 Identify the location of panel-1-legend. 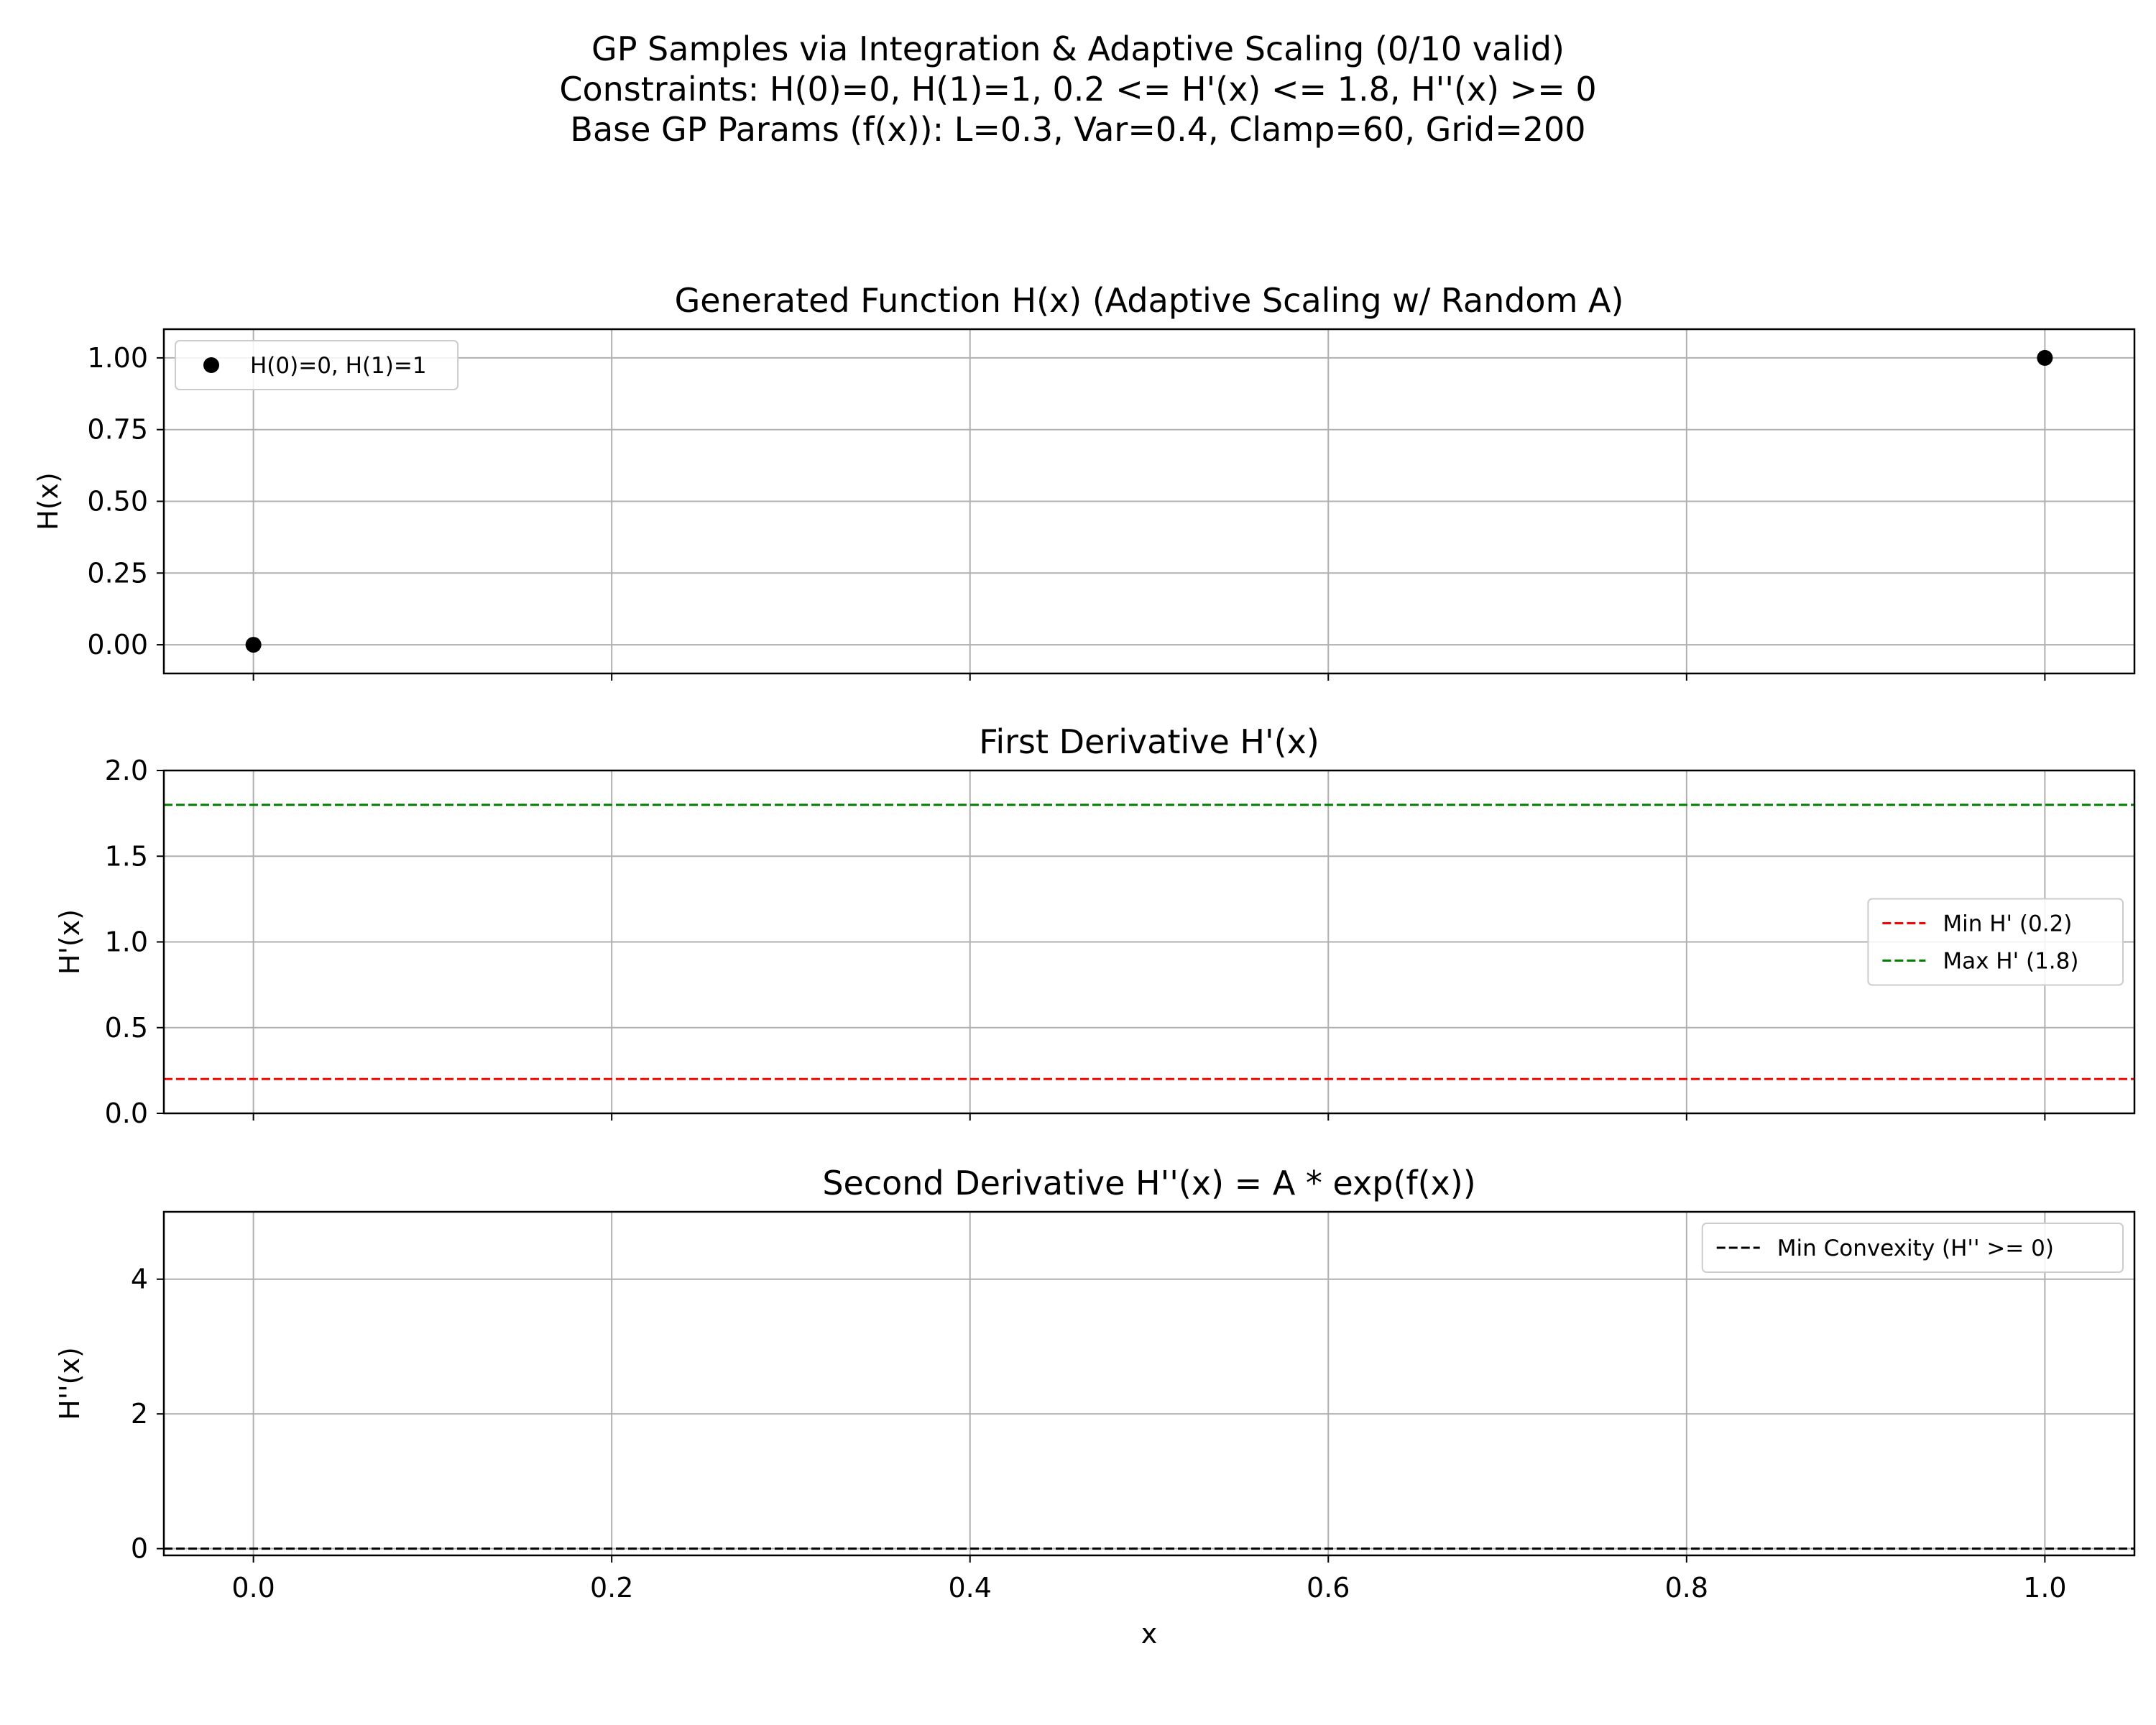
(317, 365).